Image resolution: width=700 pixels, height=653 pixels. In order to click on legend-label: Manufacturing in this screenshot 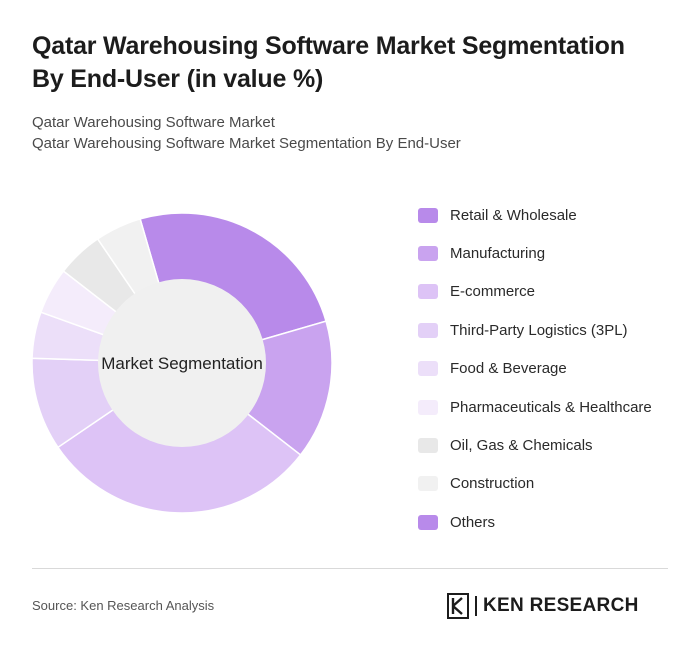, I will do `click(498, 254)`.